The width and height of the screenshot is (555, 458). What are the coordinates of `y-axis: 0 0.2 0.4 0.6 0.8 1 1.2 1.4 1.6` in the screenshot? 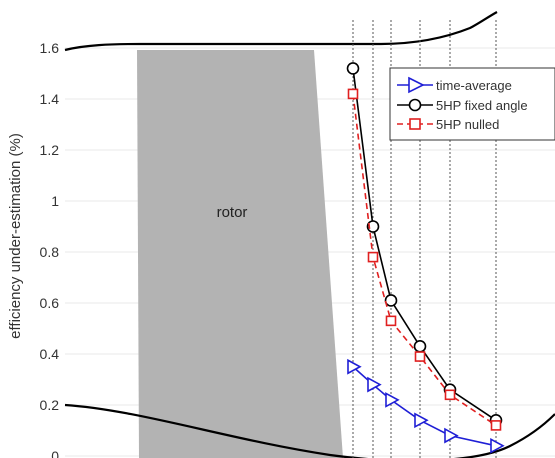 It's located at (50, 249).